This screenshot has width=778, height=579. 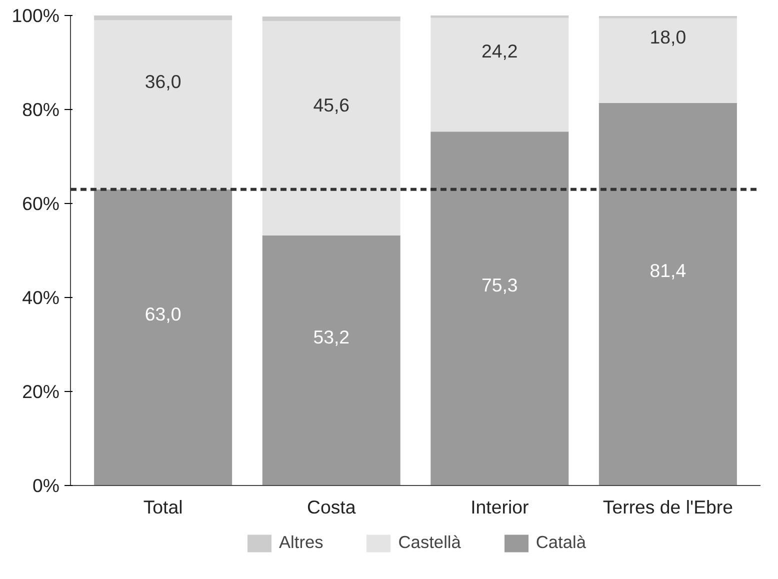 I want to click on data-label: 81,4, so click(x=668, y=271).